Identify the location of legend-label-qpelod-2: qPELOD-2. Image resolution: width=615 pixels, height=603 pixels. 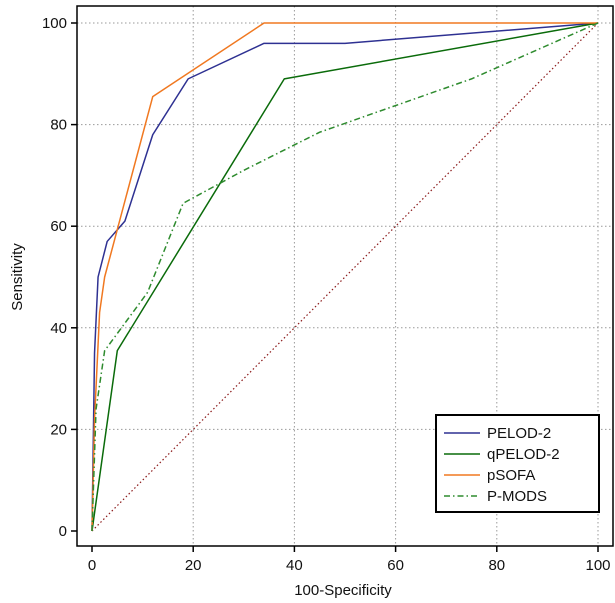
(523, 454).